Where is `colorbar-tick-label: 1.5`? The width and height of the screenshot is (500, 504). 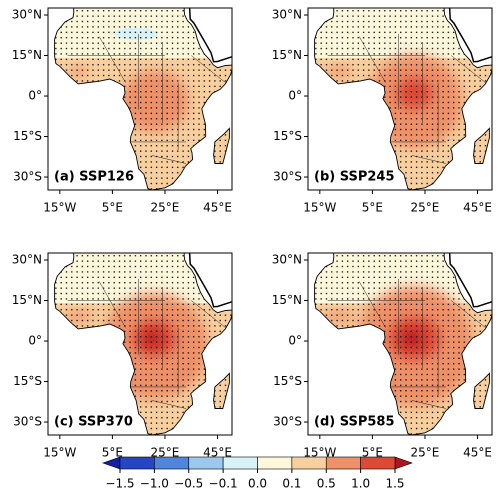
colorbar-tick-label: 1.5 is located at coordinates (394, 484).